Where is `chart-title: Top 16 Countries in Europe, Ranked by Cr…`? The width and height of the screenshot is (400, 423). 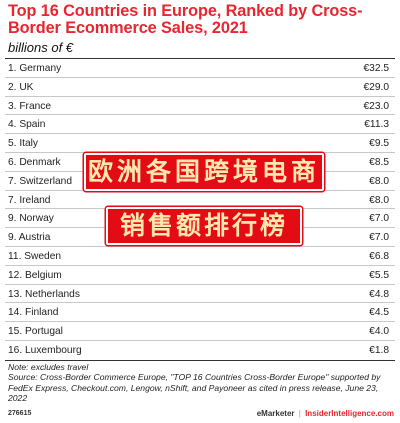 chart-title: Top 16 Countries in Europe, Ranked by Cr… is located at coordinates (185, 19).